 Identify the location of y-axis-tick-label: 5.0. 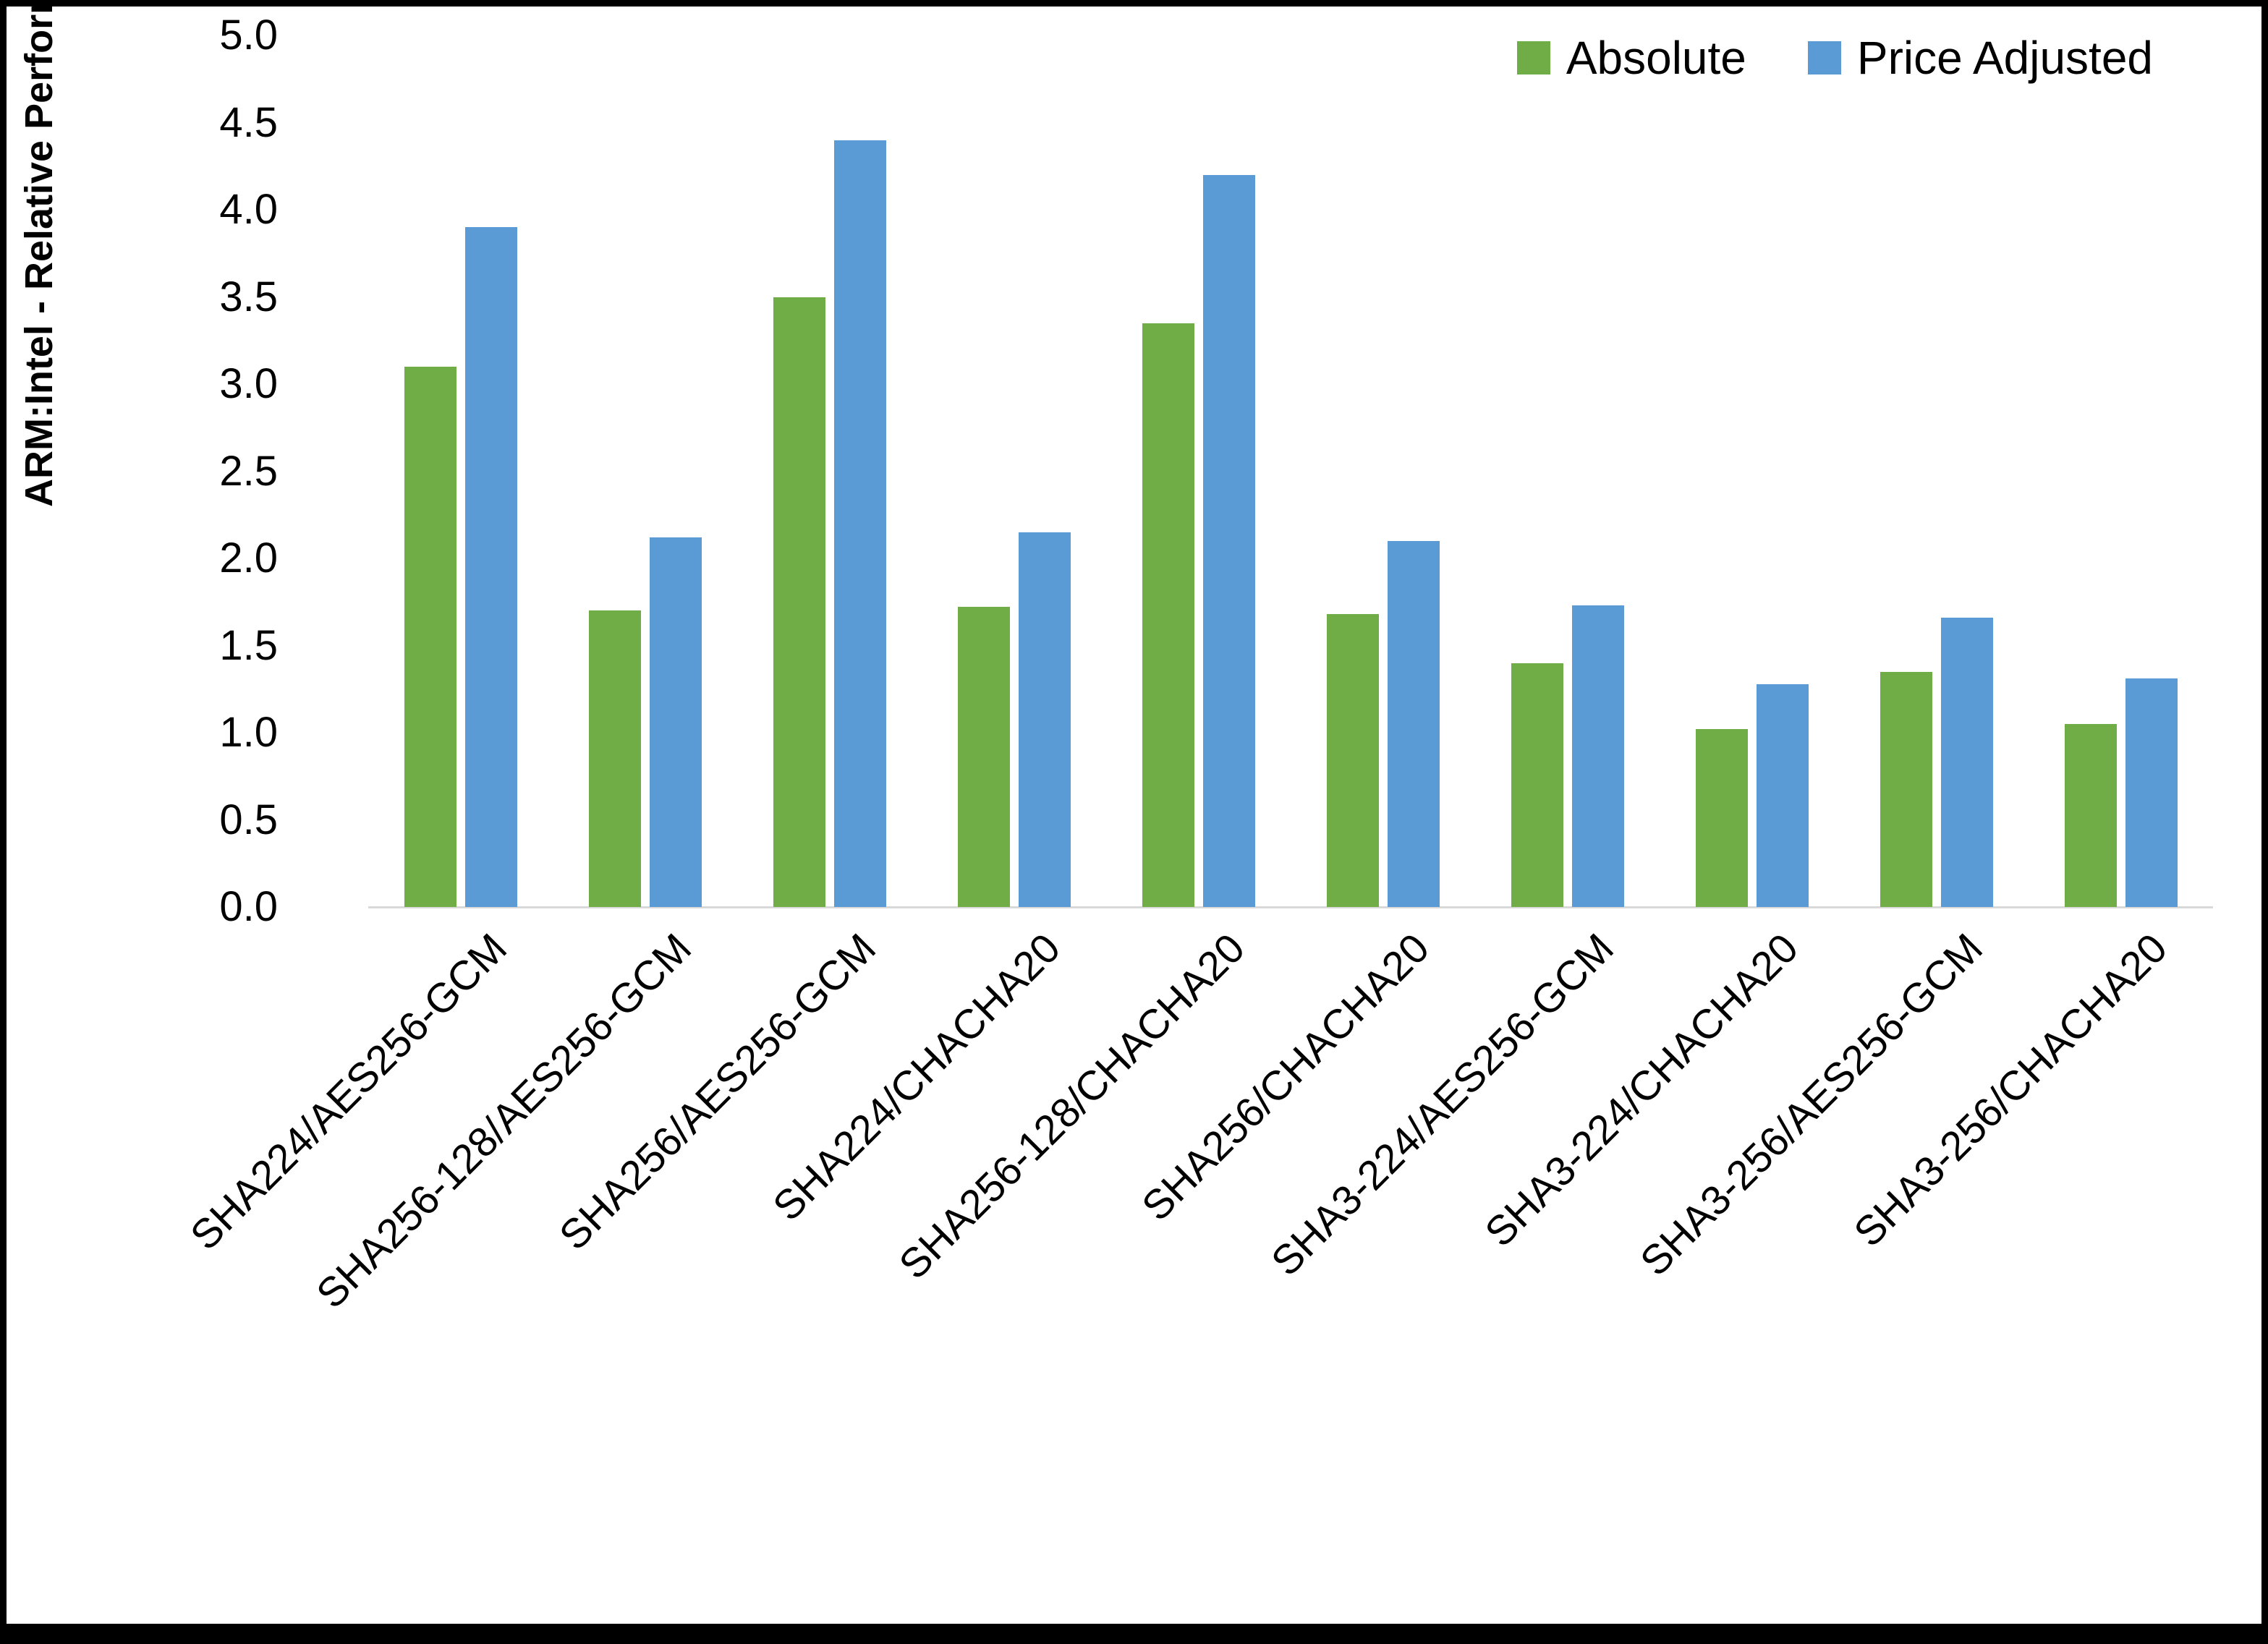
(248, 35).